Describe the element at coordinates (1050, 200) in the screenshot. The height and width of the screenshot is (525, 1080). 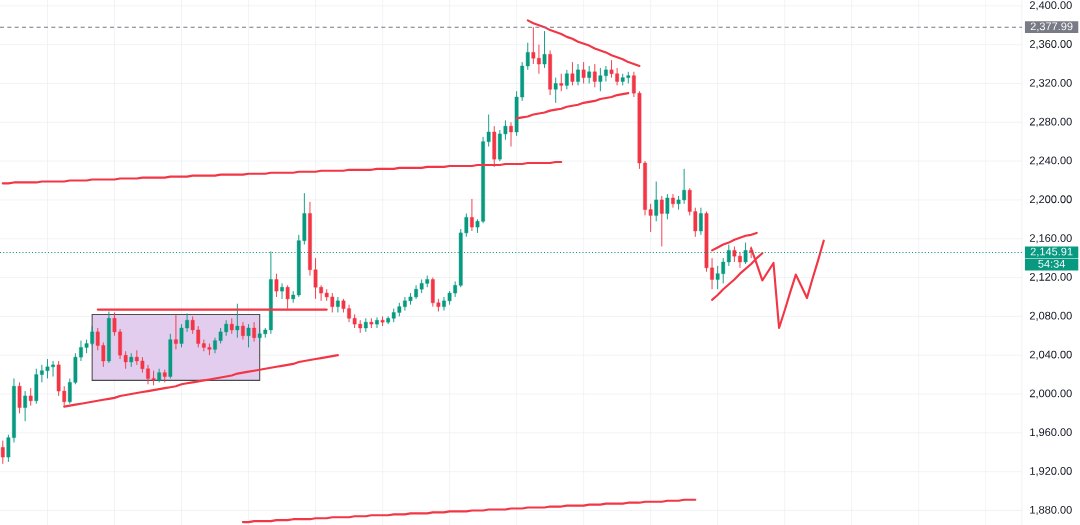
I see `y-tick-label: 2,200.00` at that location.